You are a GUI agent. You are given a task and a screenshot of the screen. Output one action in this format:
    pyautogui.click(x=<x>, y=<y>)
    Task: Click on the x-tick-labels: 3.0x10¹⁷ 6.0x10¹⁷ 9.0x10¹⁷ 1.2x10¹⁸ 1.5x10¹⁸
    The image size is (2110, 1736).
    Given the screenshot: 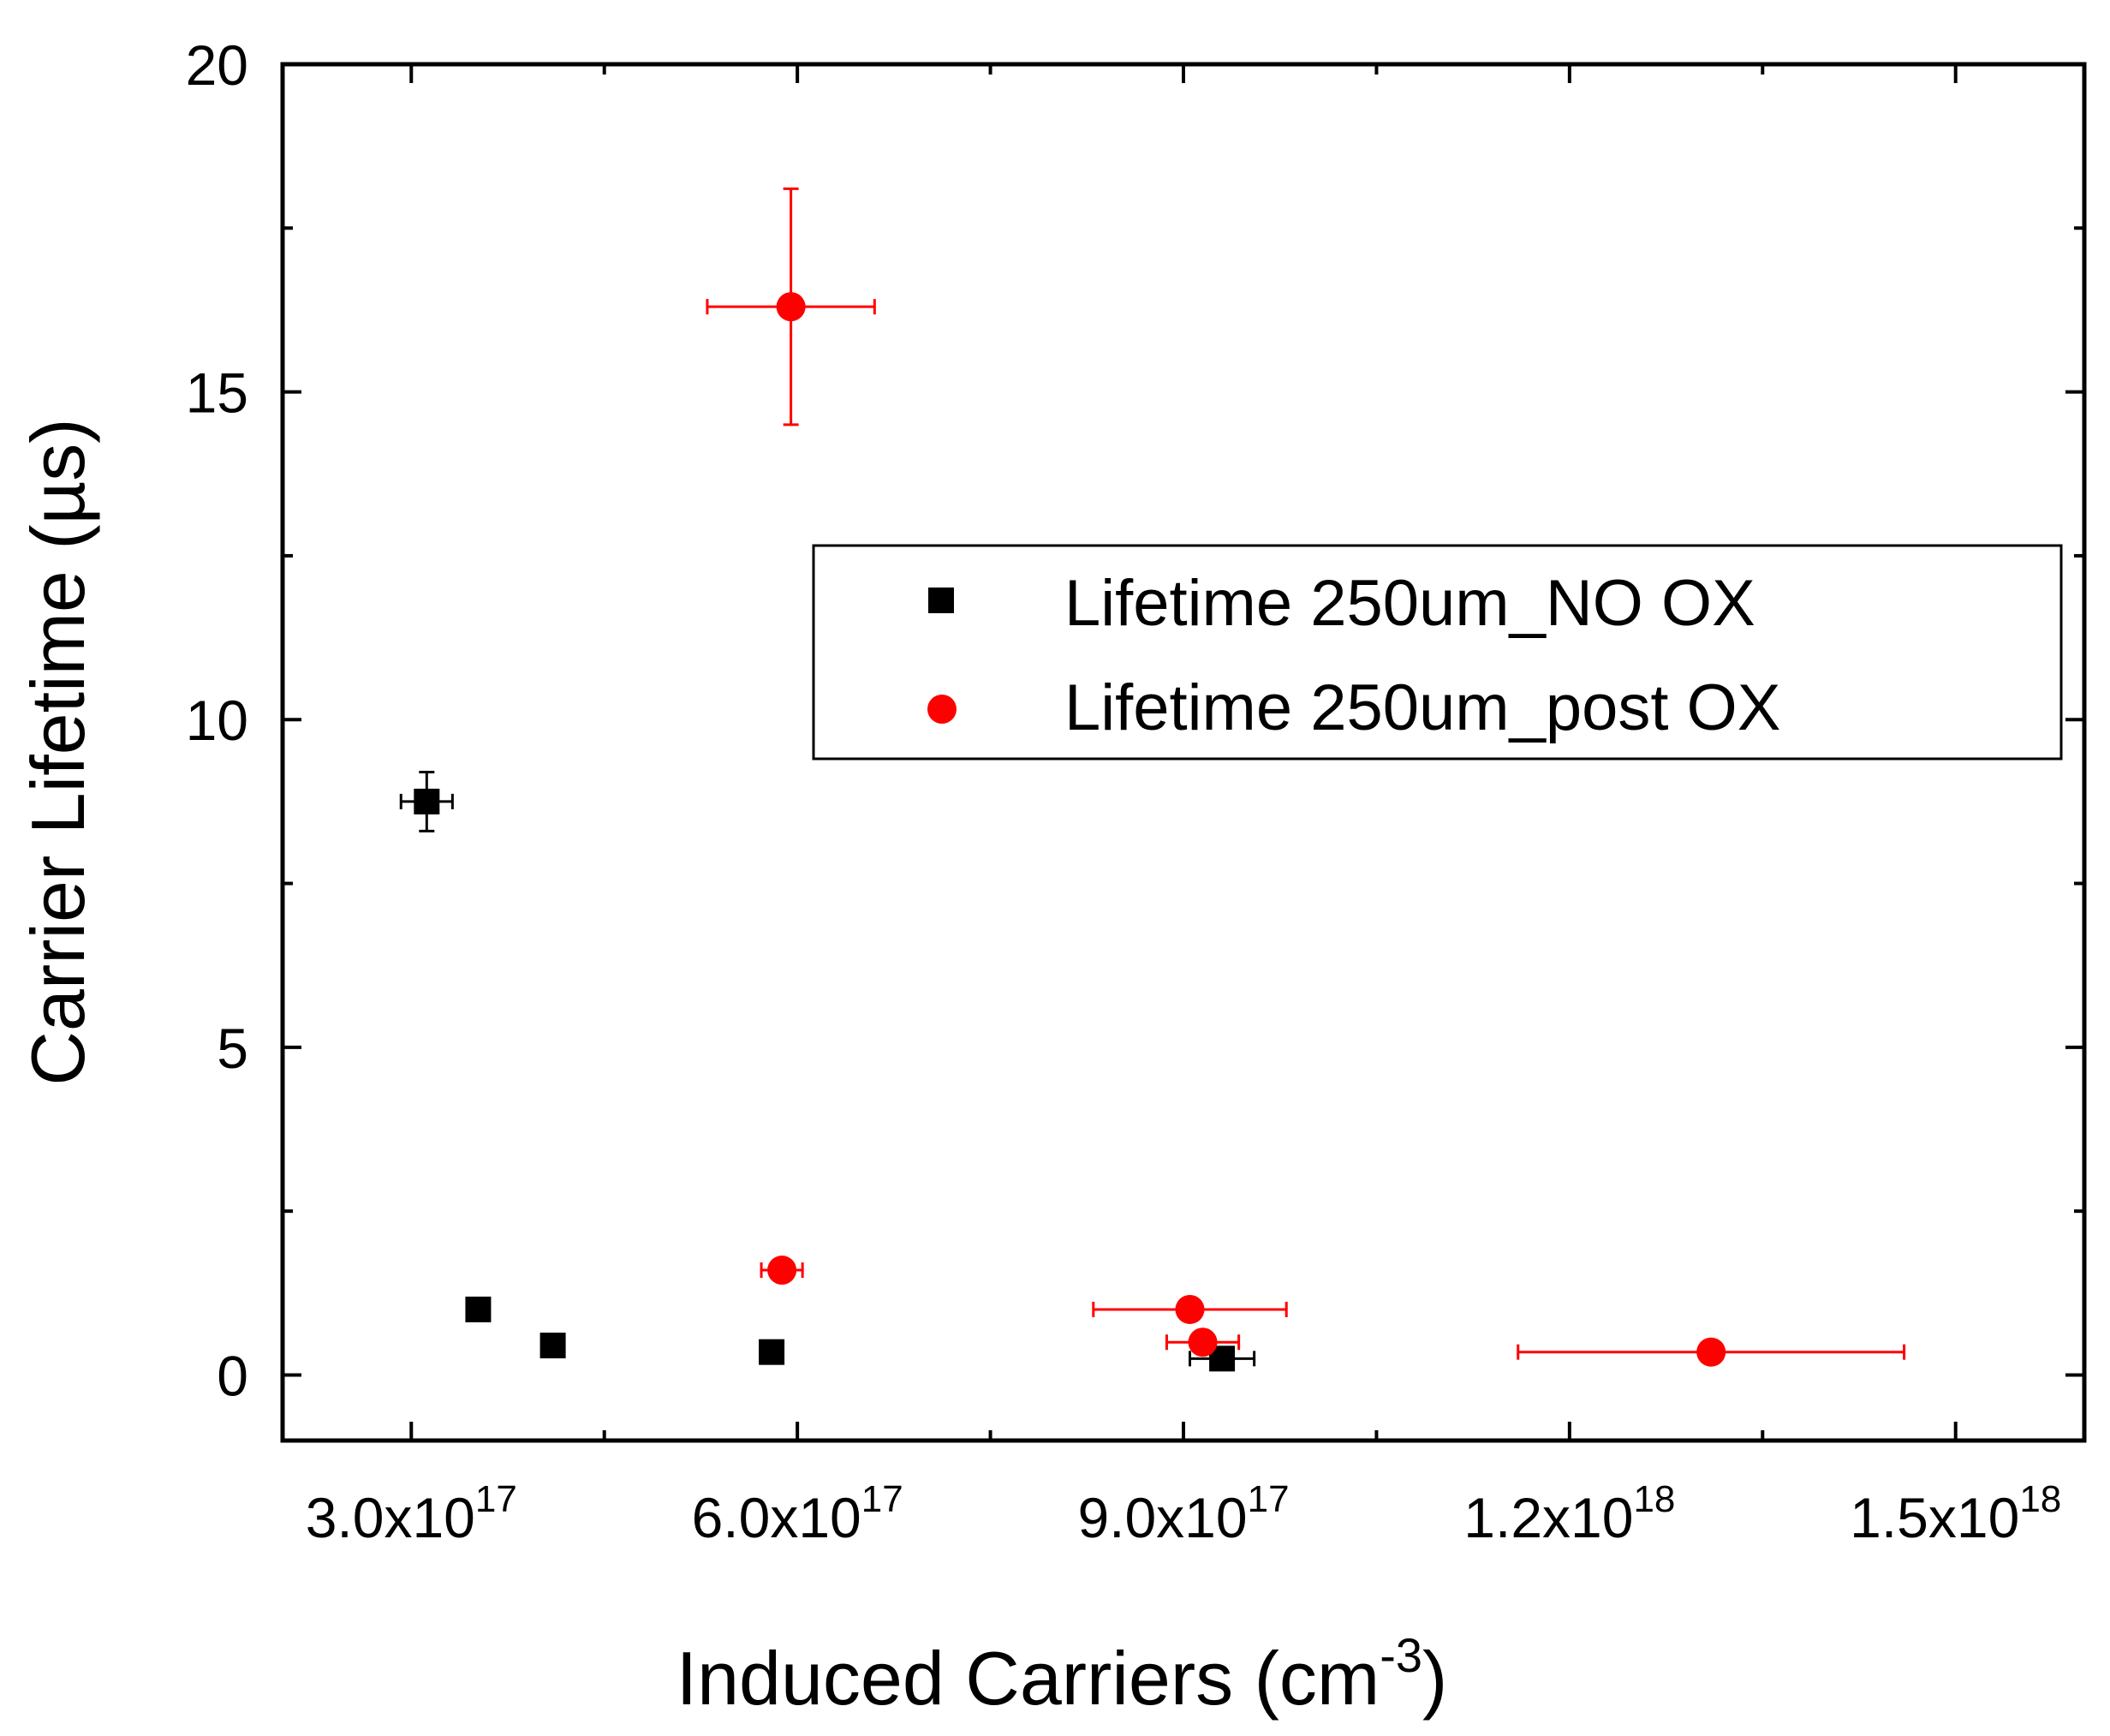 What is the action you would take?
    pyautogui.click(x=1184, y=1513)
    